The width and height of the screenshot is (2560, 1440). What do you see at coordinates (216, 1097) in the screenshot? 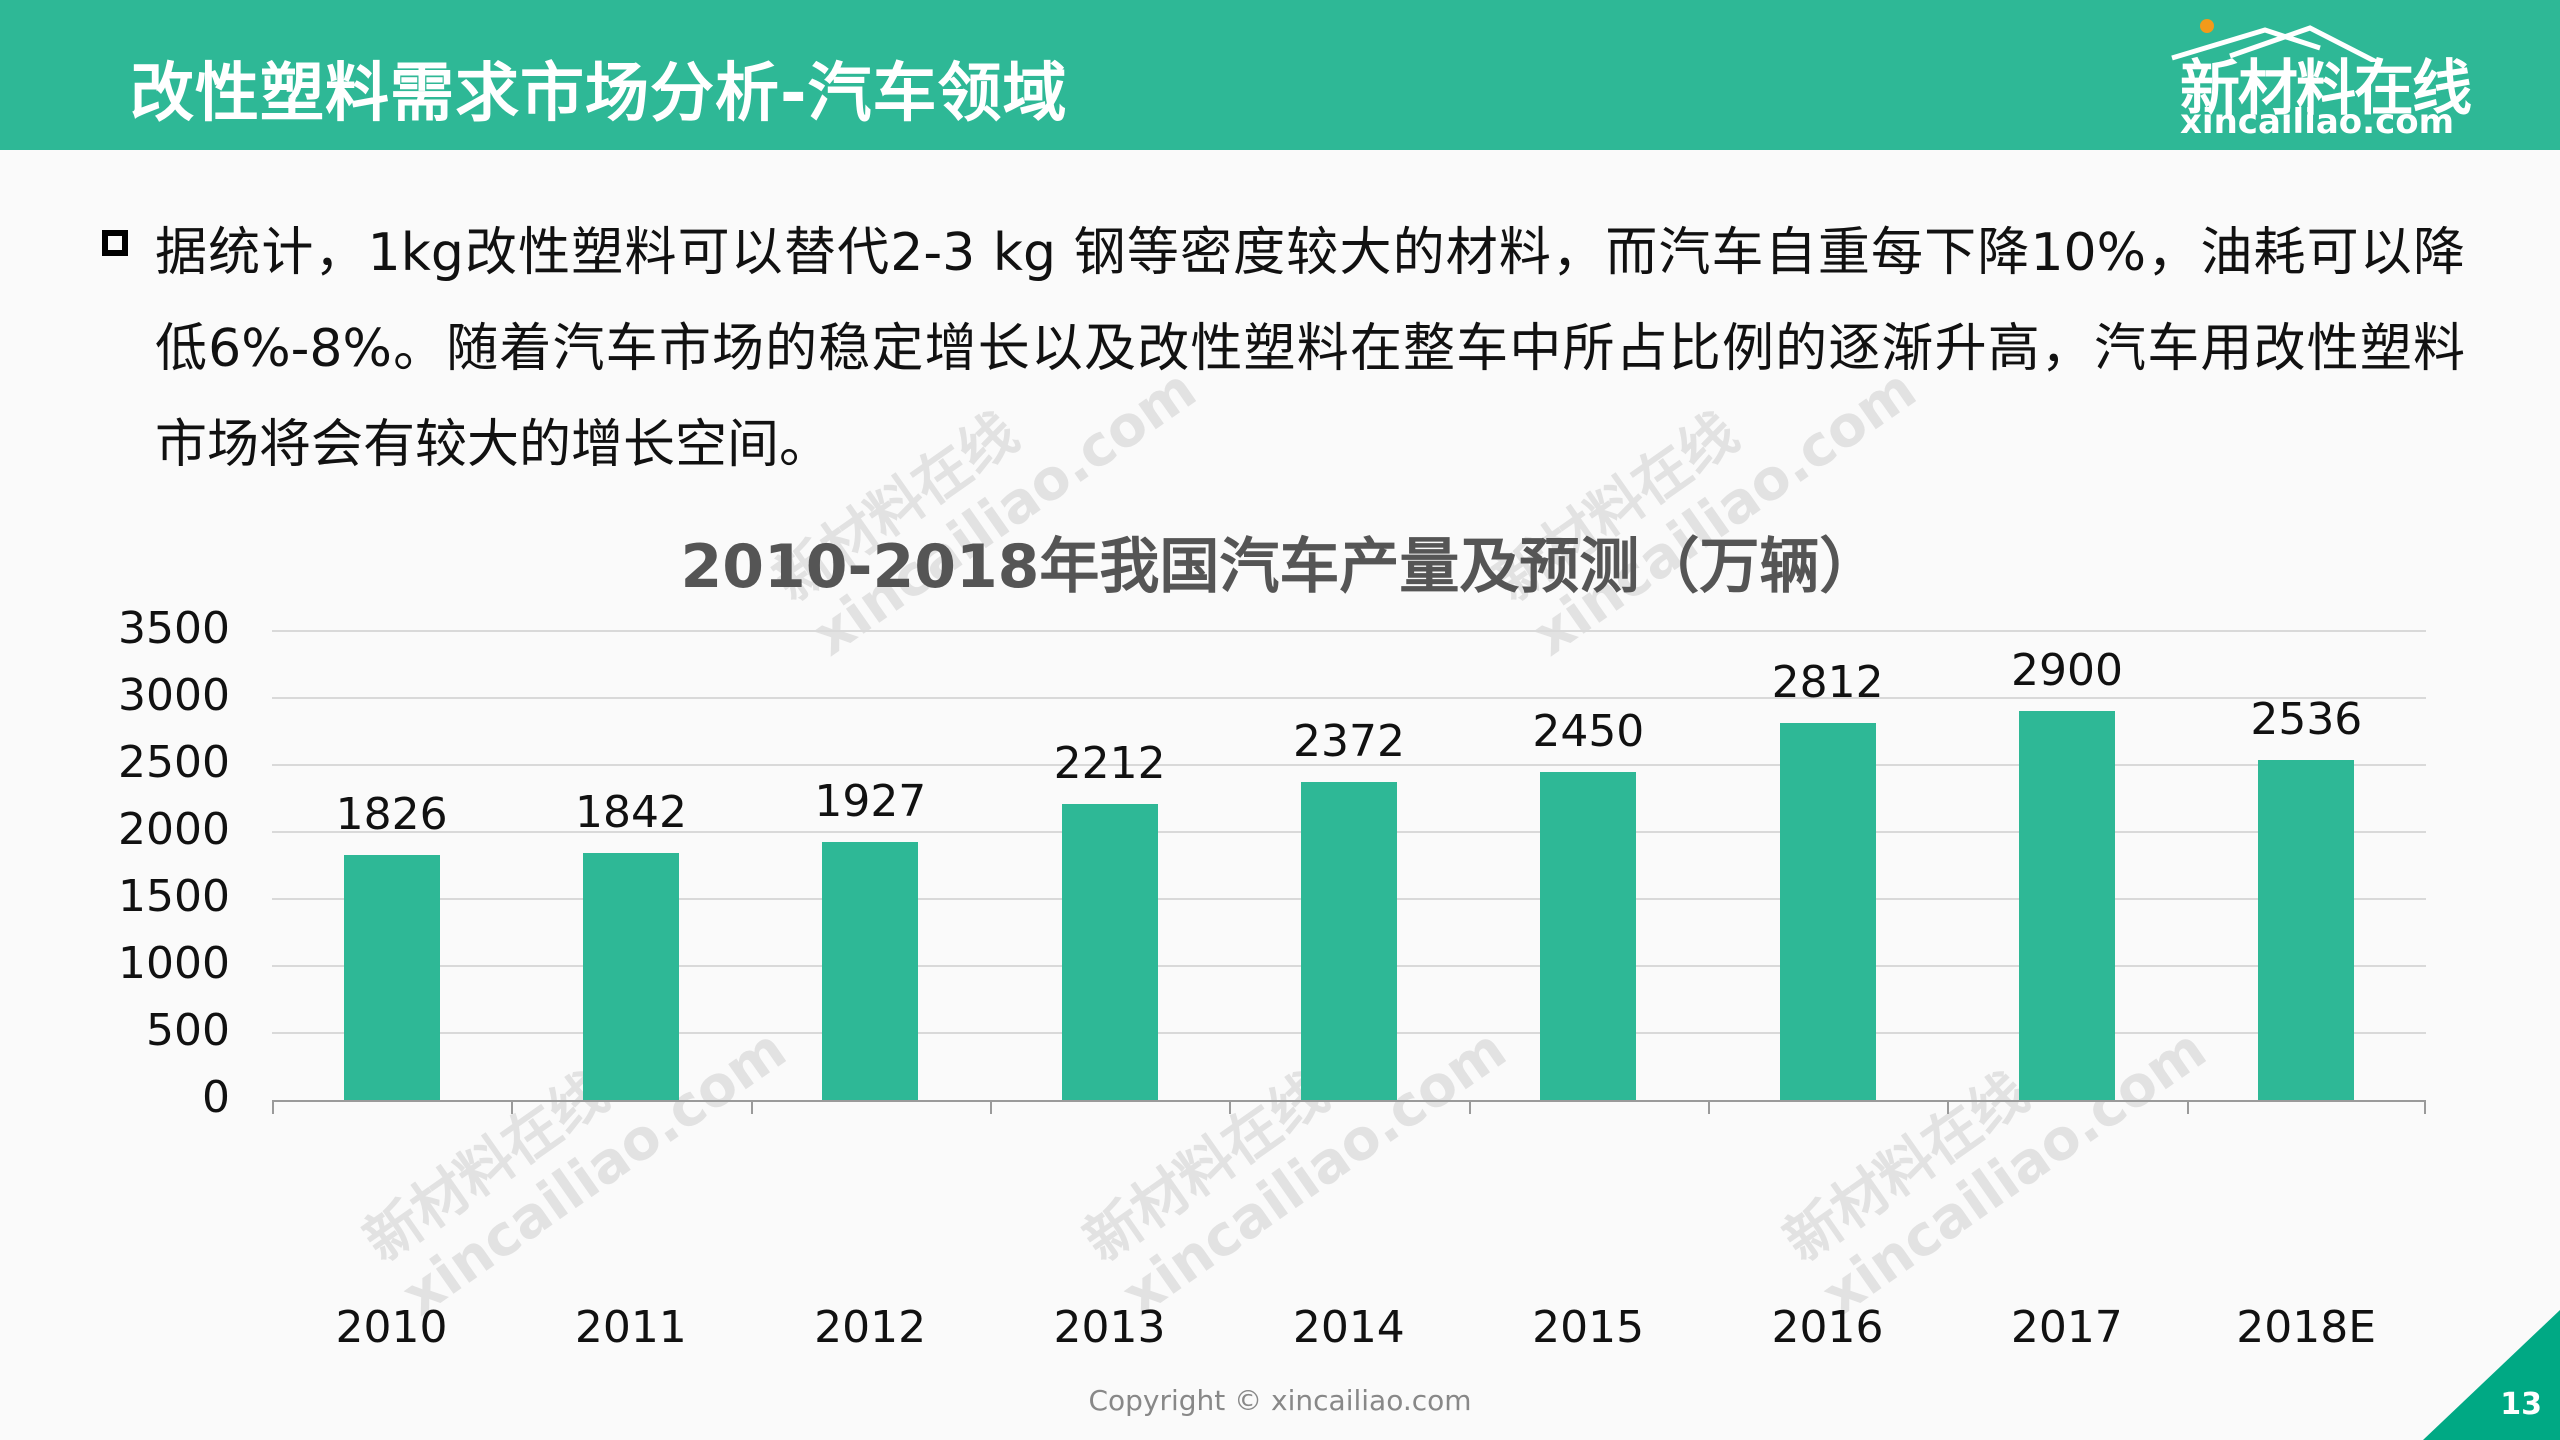
I see `y-tick-label: 0` at bounding box center [216, 1097].